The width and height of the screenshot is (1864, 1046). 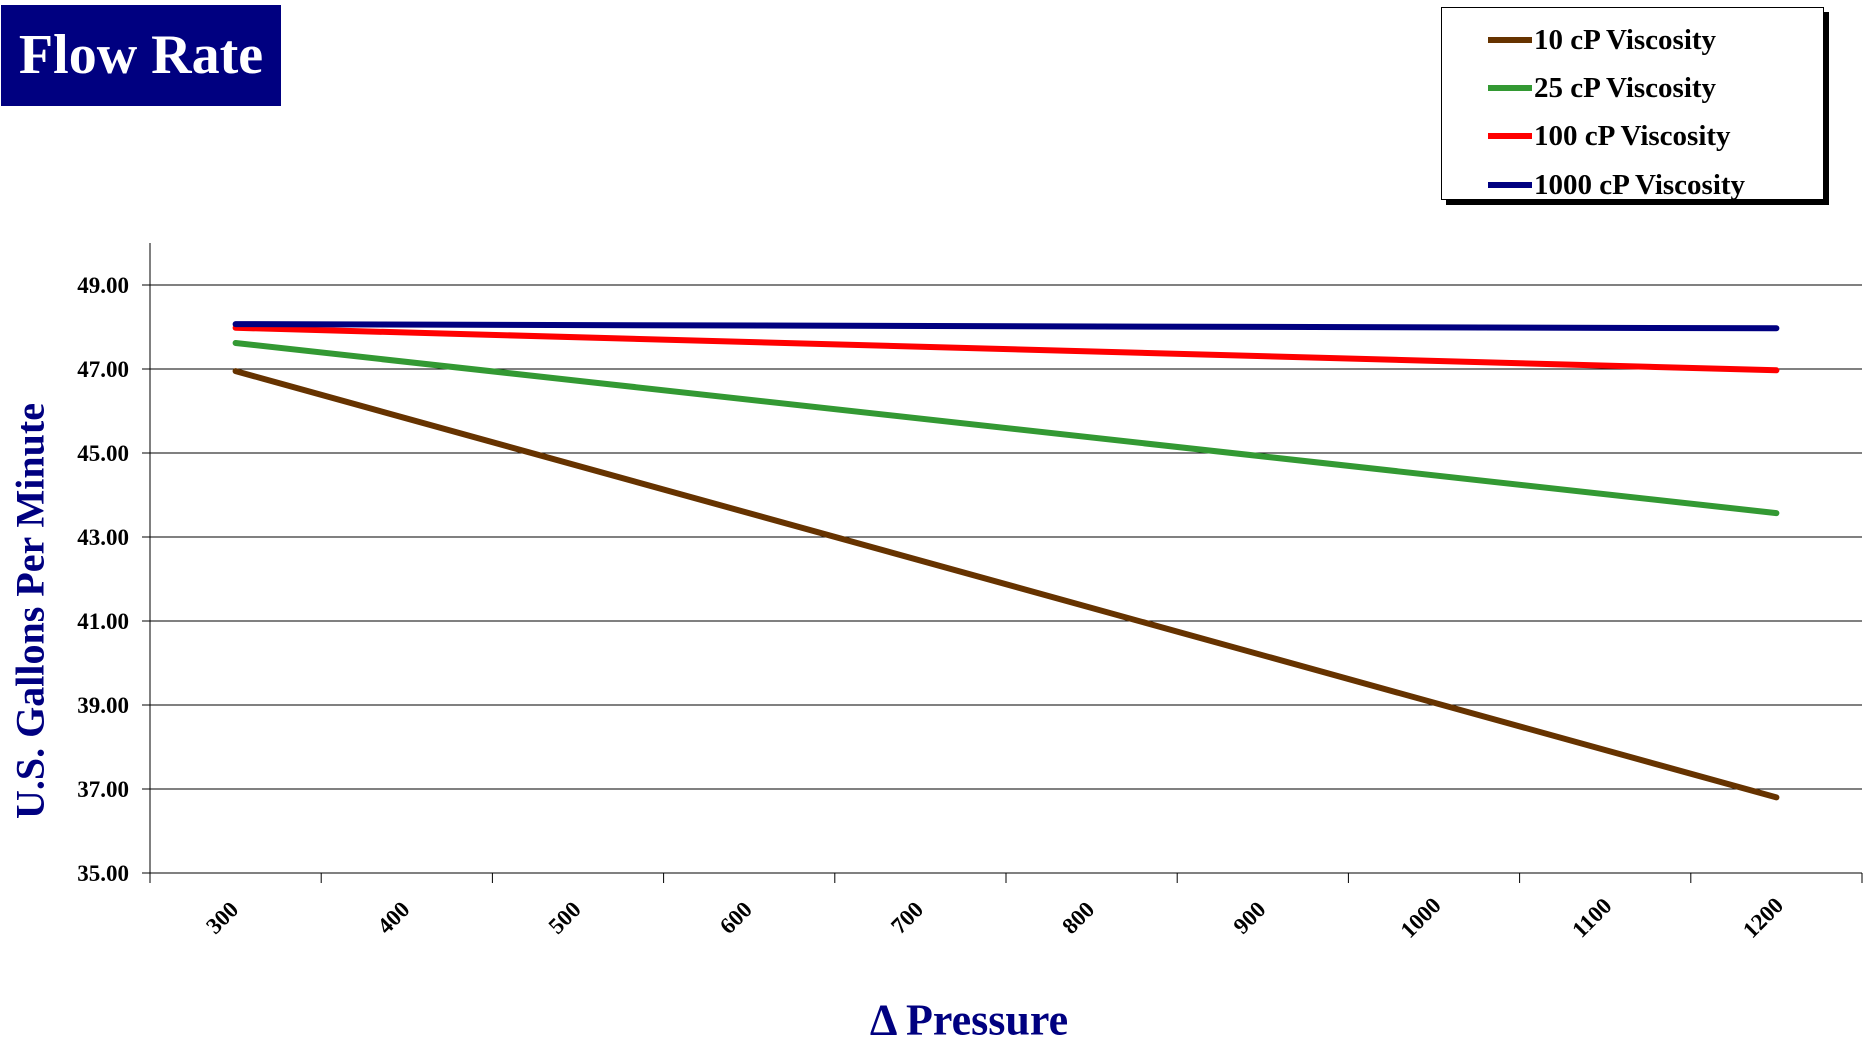 What do you see at coordinates (565, 918) in the screenshot?
I see `x-tick-label: 500` at bounding box center [565, 918].